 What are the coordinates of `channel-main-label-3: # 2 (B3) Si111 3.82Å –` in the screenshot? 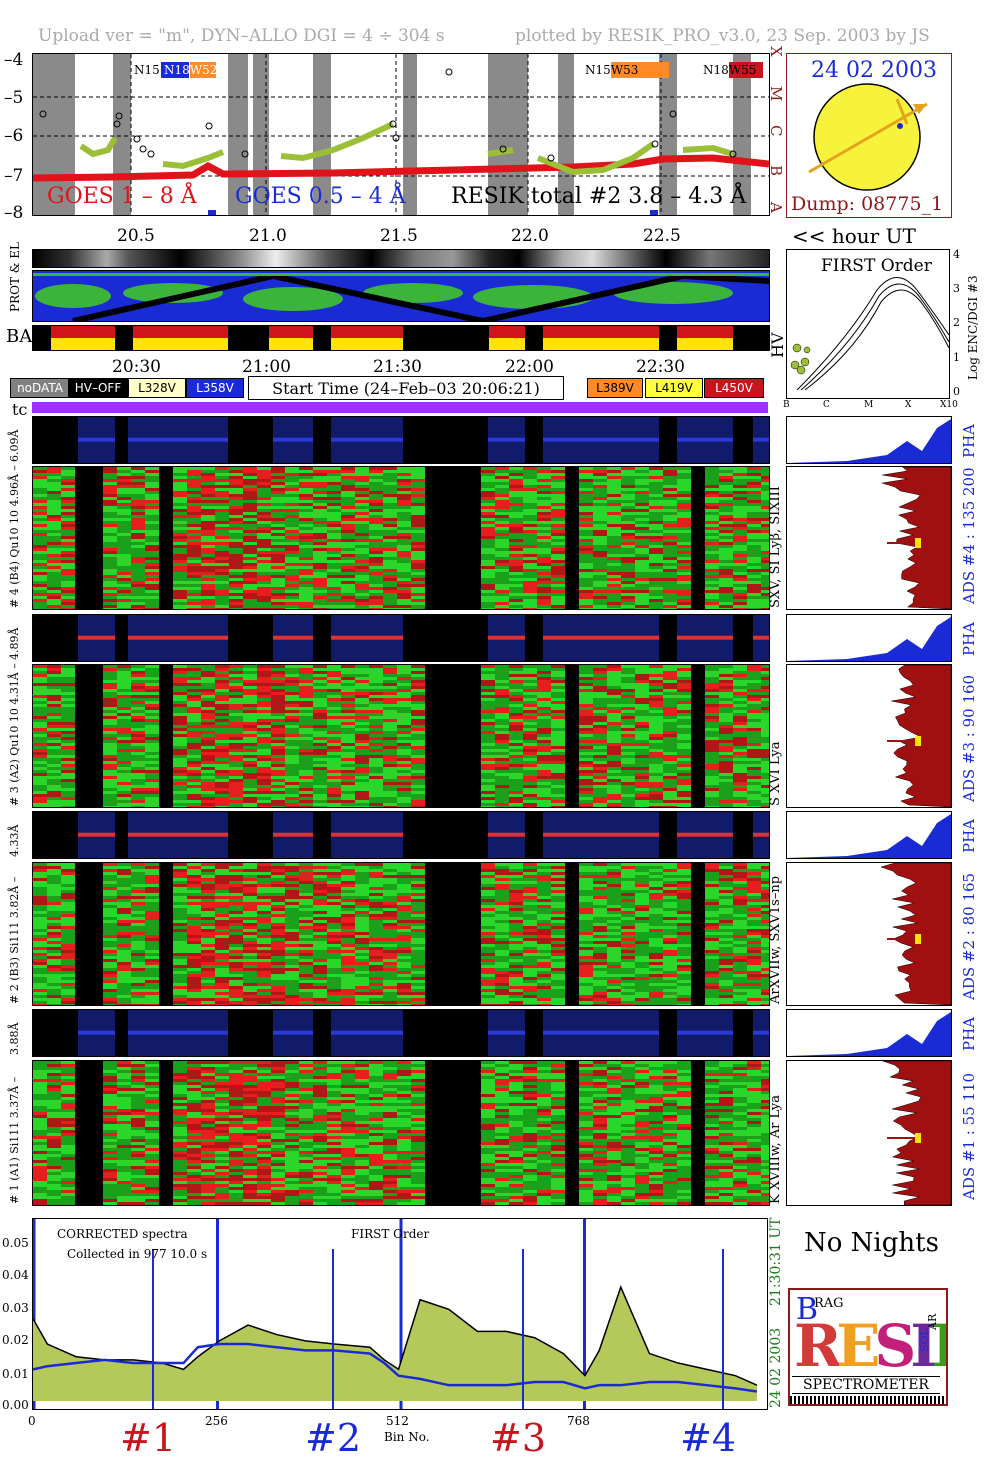 It's located at (14, 940).